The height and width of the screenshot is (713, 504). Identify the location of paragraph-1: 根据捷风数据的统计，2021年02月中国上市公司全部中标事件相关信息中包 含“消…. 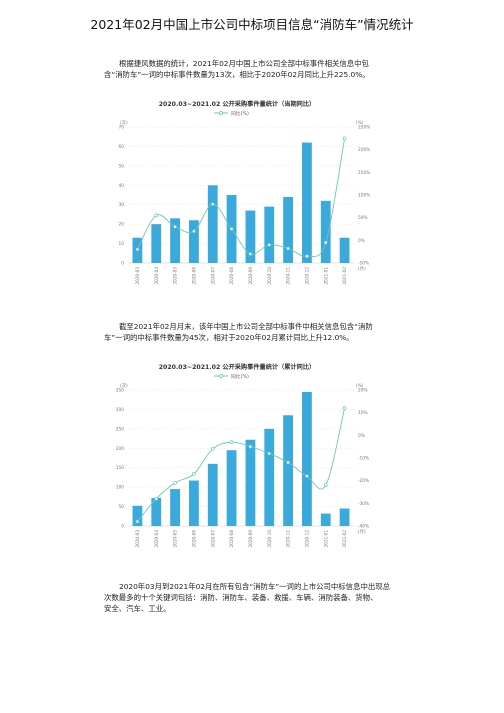
(237, 69).